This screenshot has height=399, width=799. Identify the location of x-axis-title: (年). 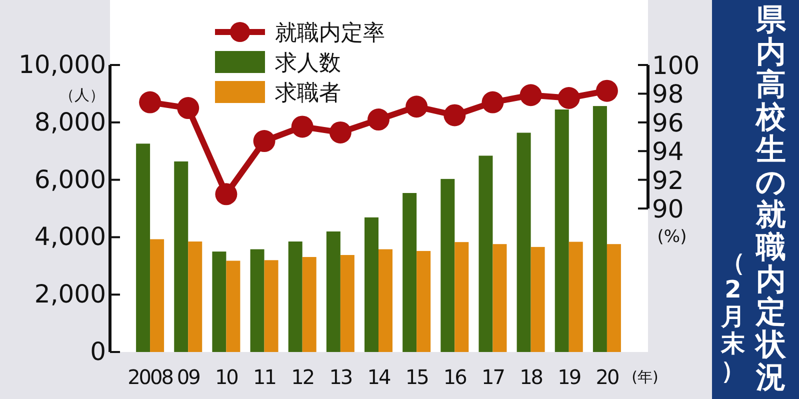
(645, 377).